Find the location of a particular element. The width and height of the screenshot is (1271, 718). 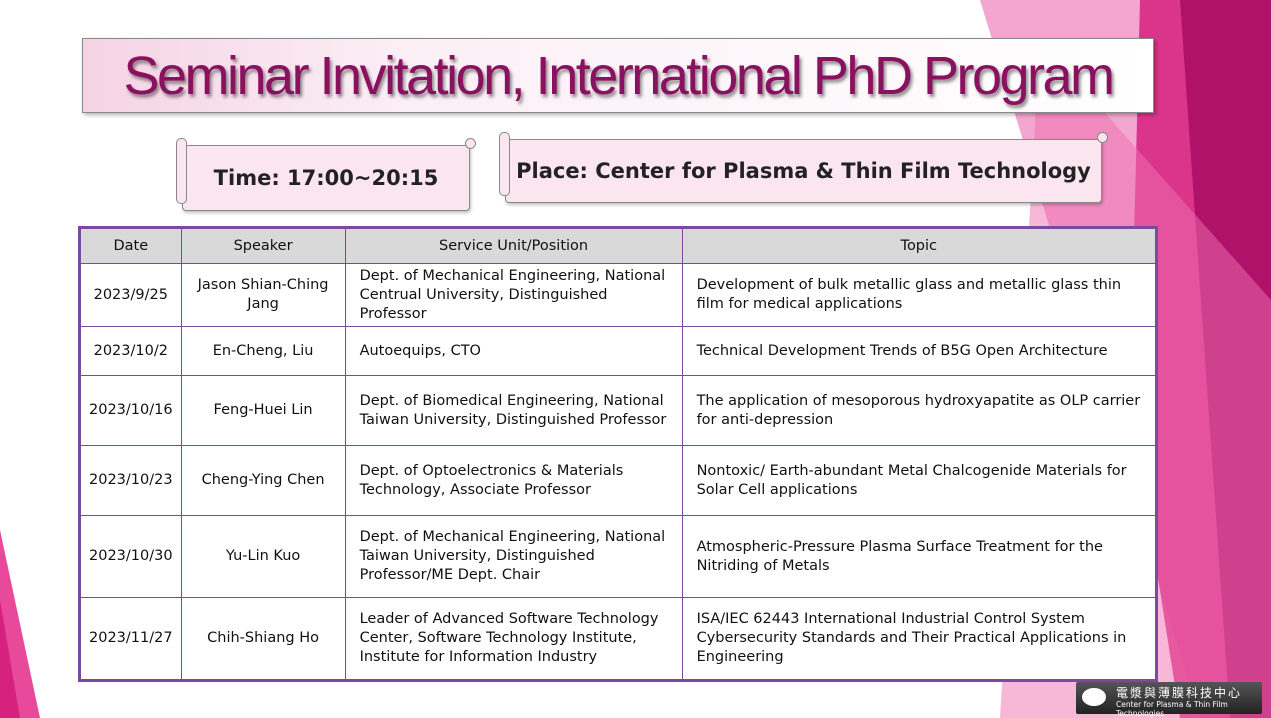

cell-date: 2023/10/30 is located at coordinates (130, 556).